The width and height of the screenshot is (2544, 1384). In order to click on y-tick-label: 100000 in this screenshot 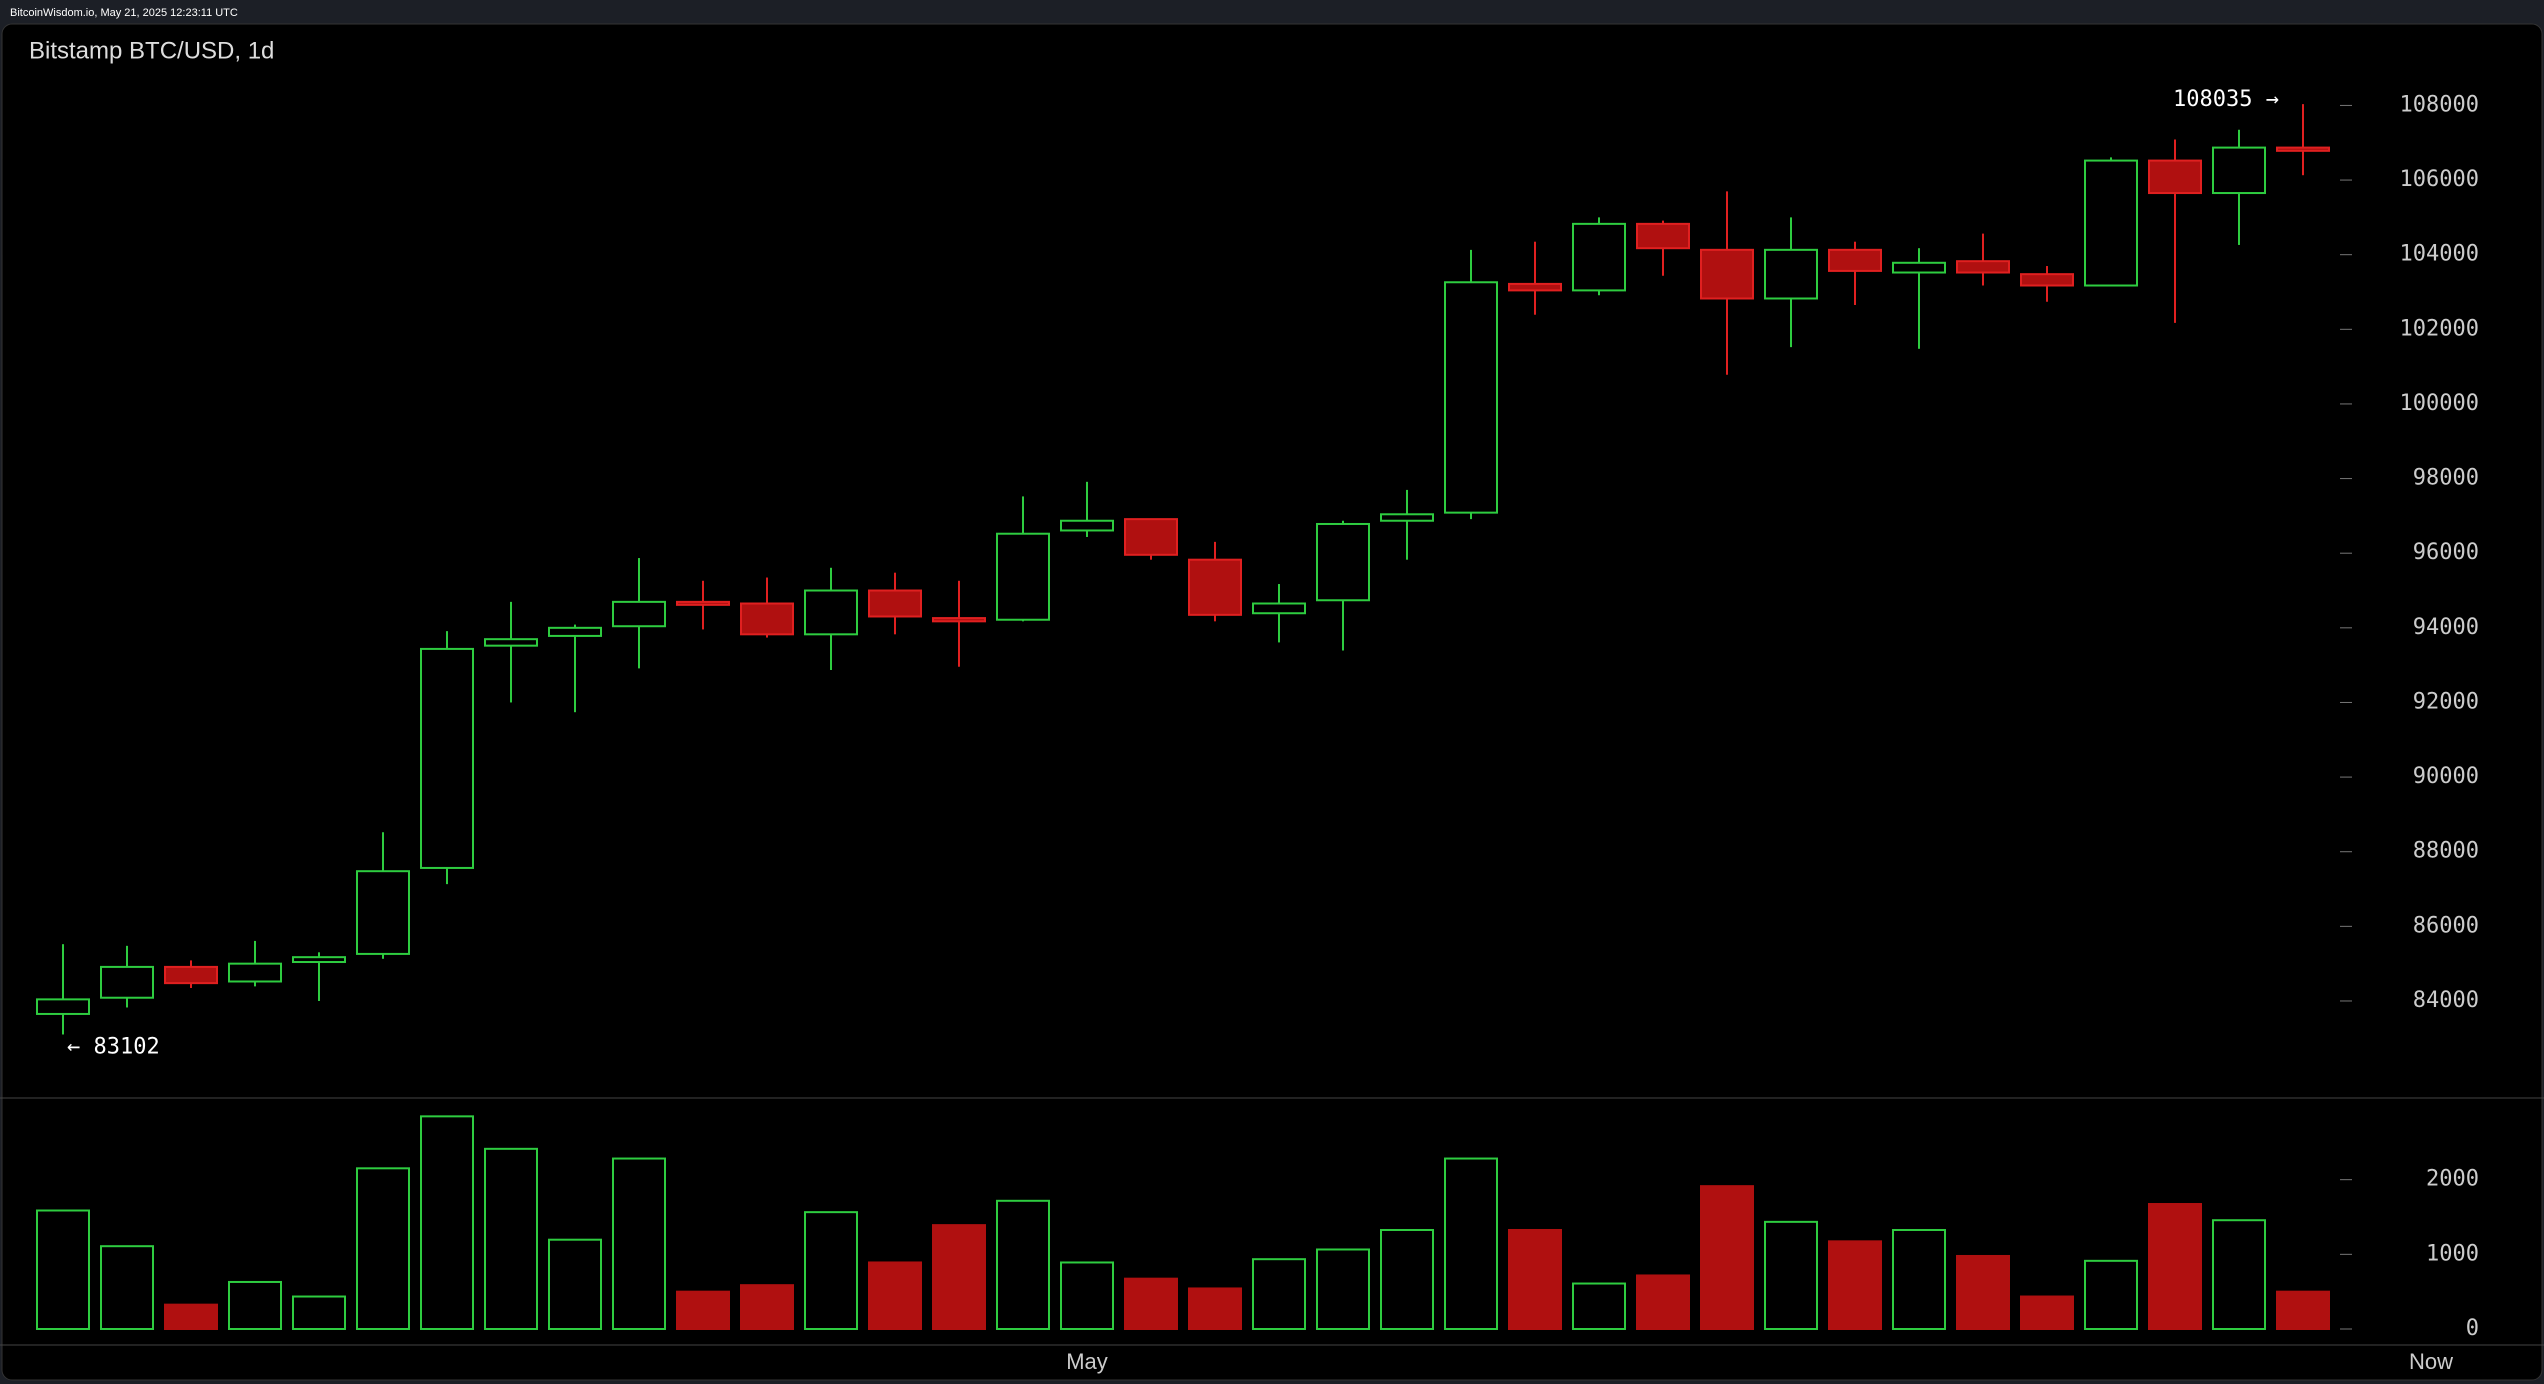, I will do `click(2439, 403)`.